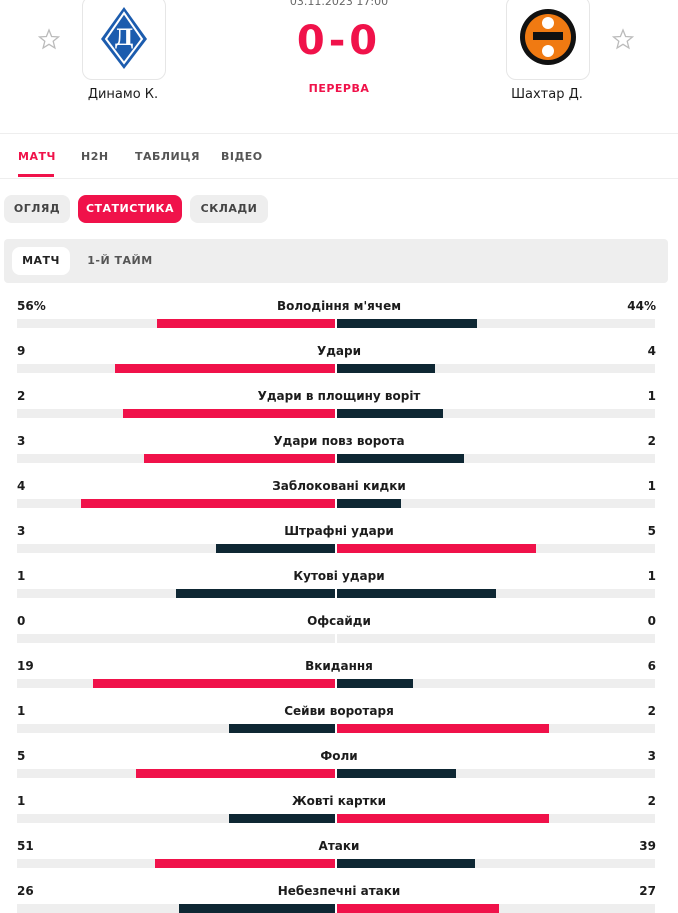 Image resolution: width=678 pixels, height=913 pixels. What do you see at coordinates (336, 261) in the screenshot?
I see `period-bar` at bounding box center [336, 261].